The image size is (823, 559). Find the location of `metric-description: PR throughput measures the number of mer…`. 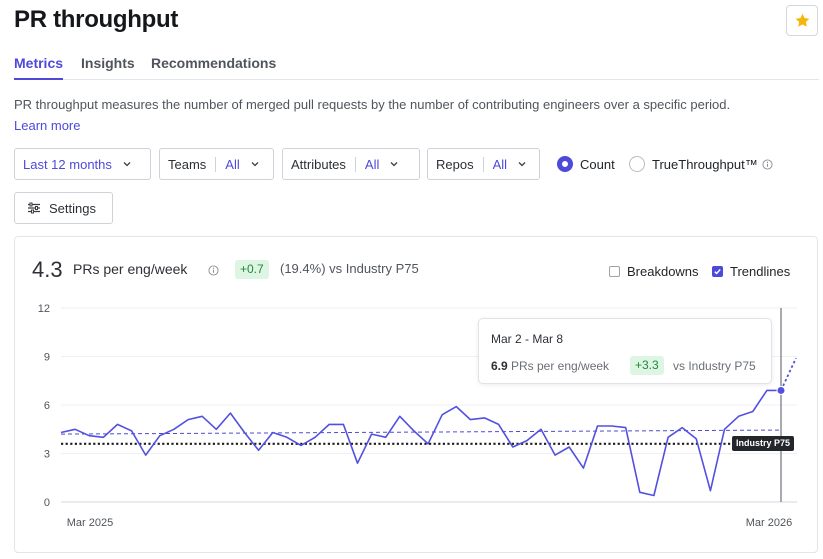

metric-description: PR throughput measures the number of mer… is located at coordinates (372, 104).